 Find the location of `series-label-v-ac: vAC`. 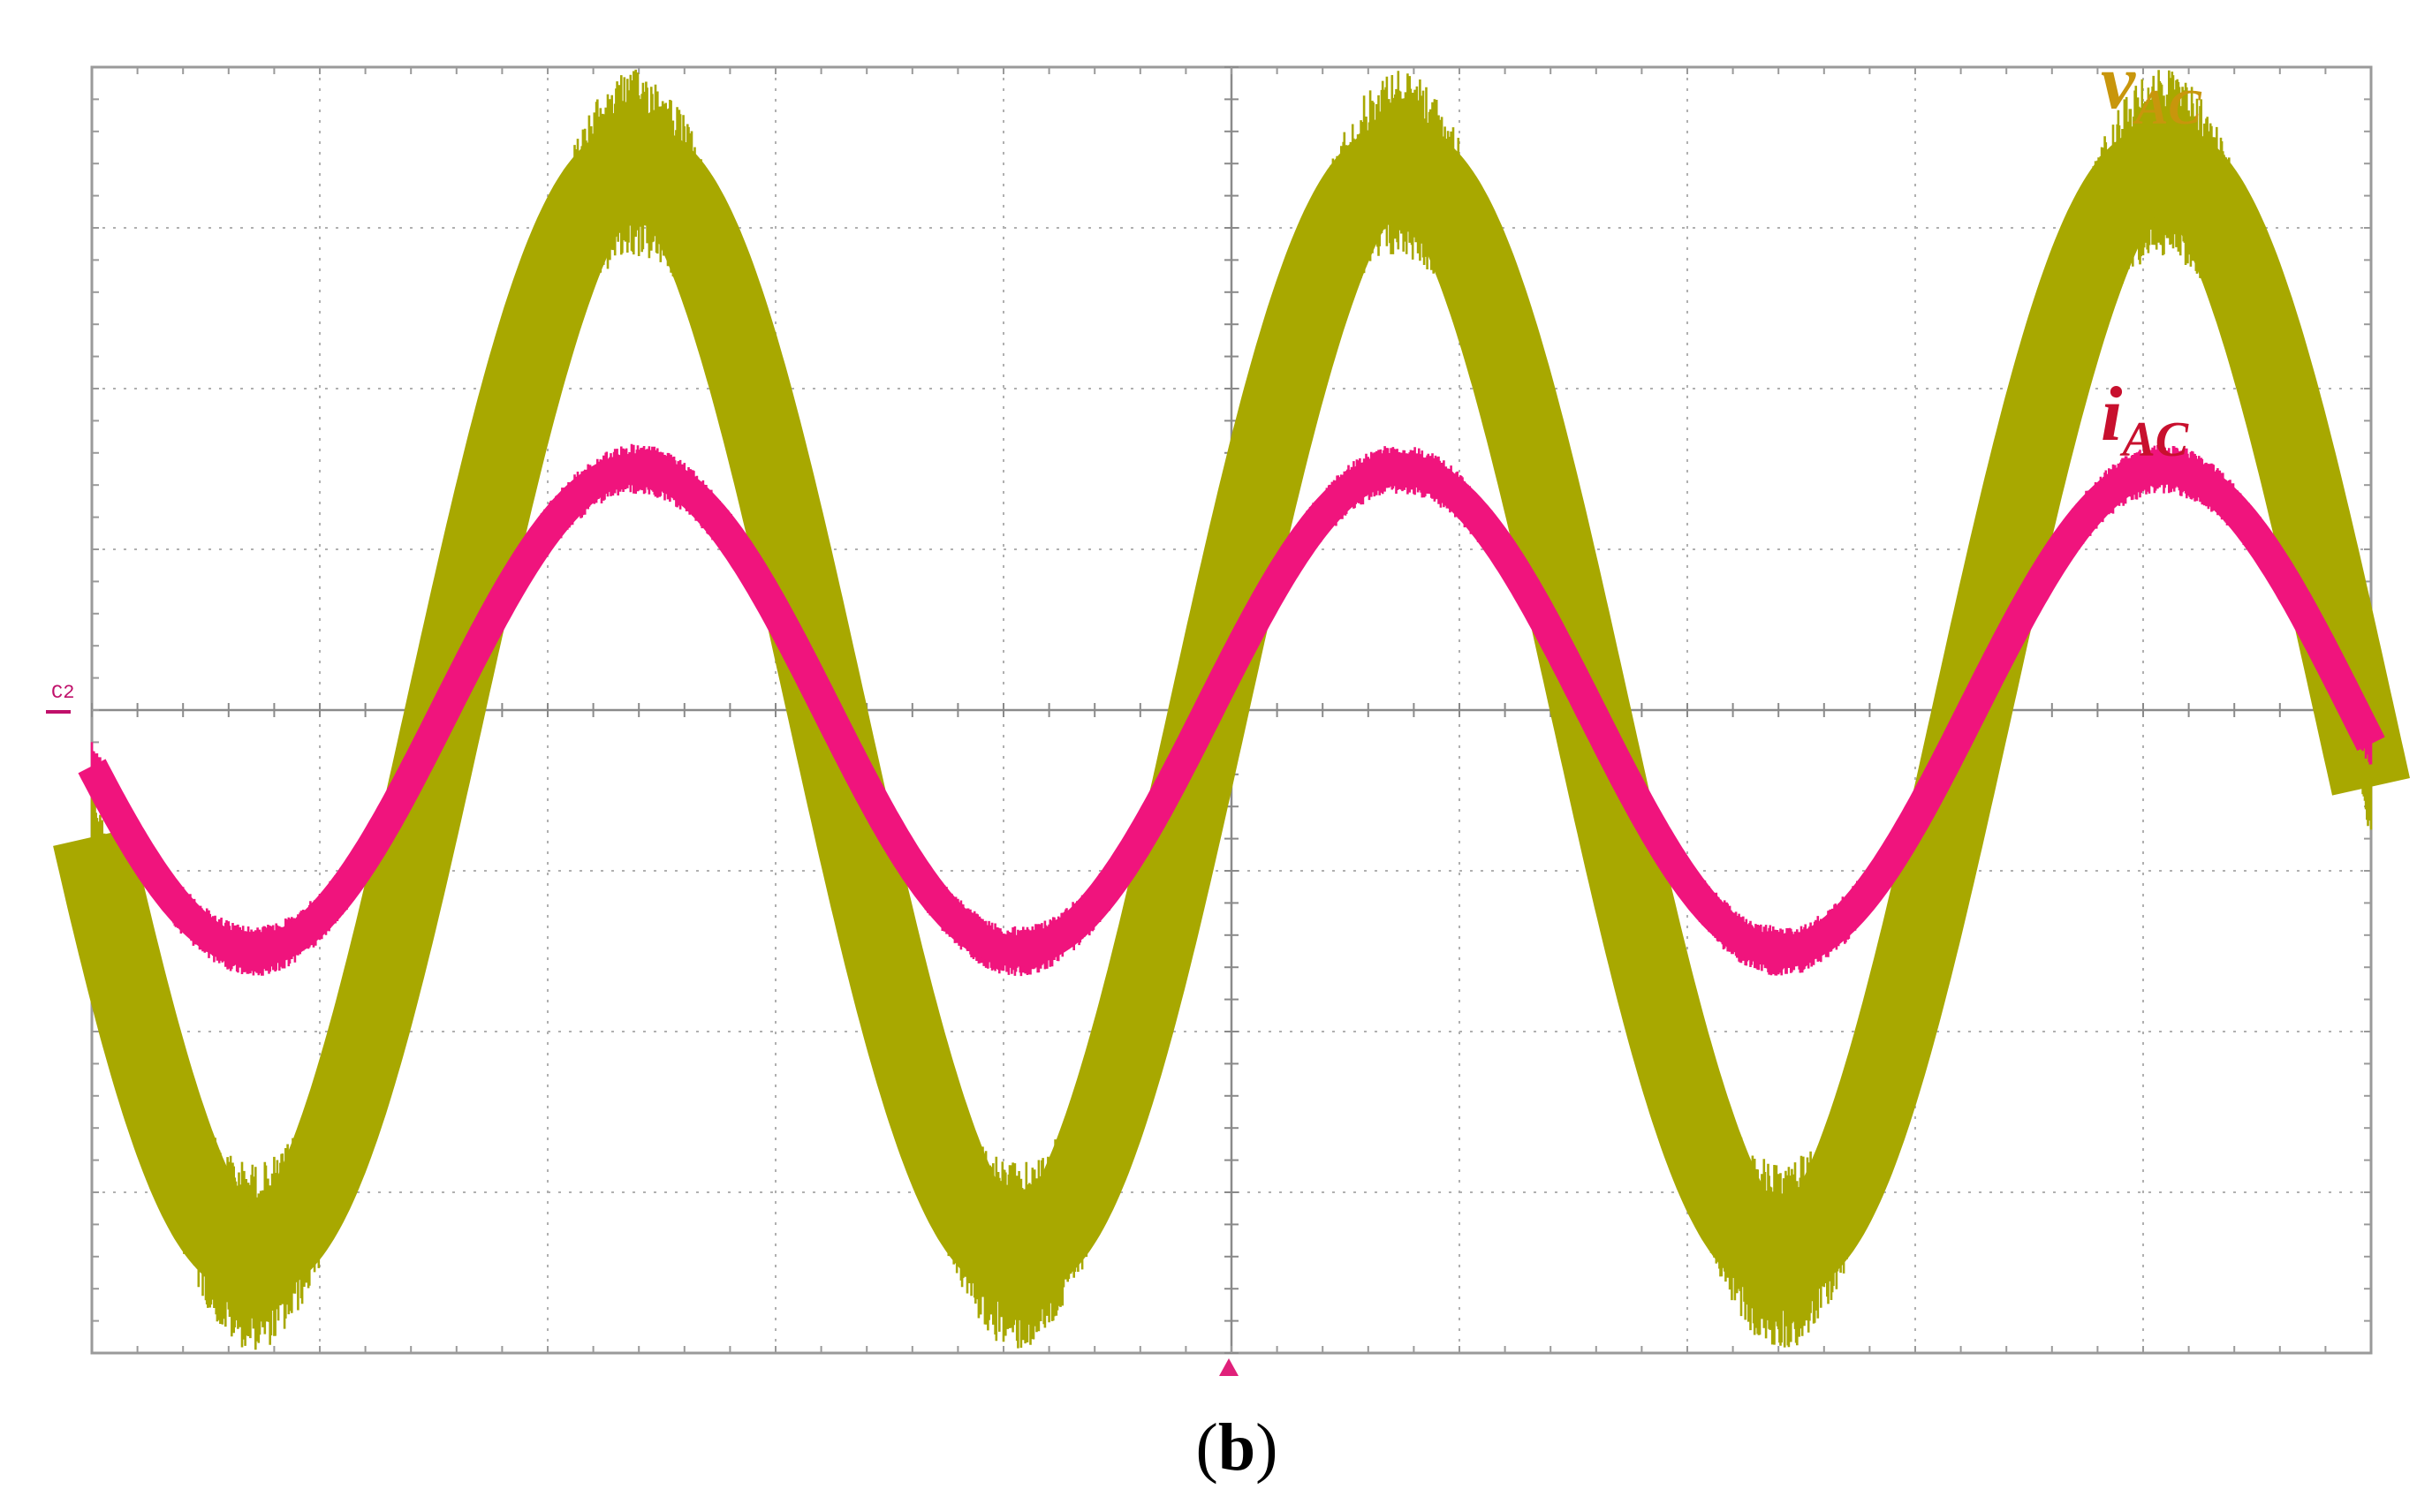

series-label-v-ac: vAC is located at coordinates (2151, 87).